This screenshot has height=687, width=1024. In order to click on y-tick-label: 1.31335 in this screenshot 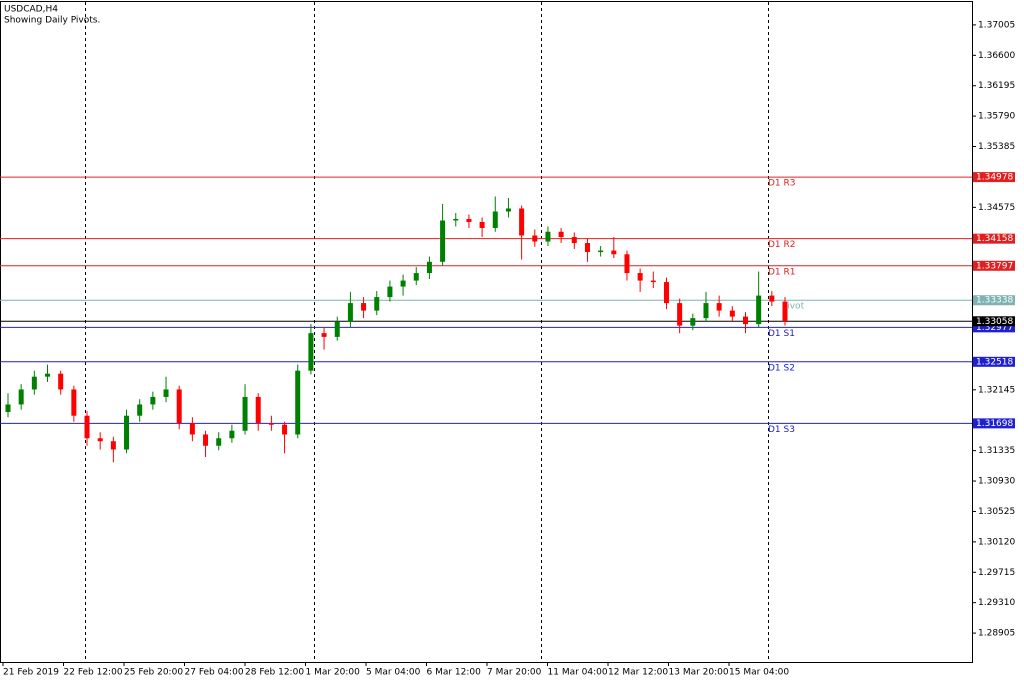, I will do `click(996, 451)`.